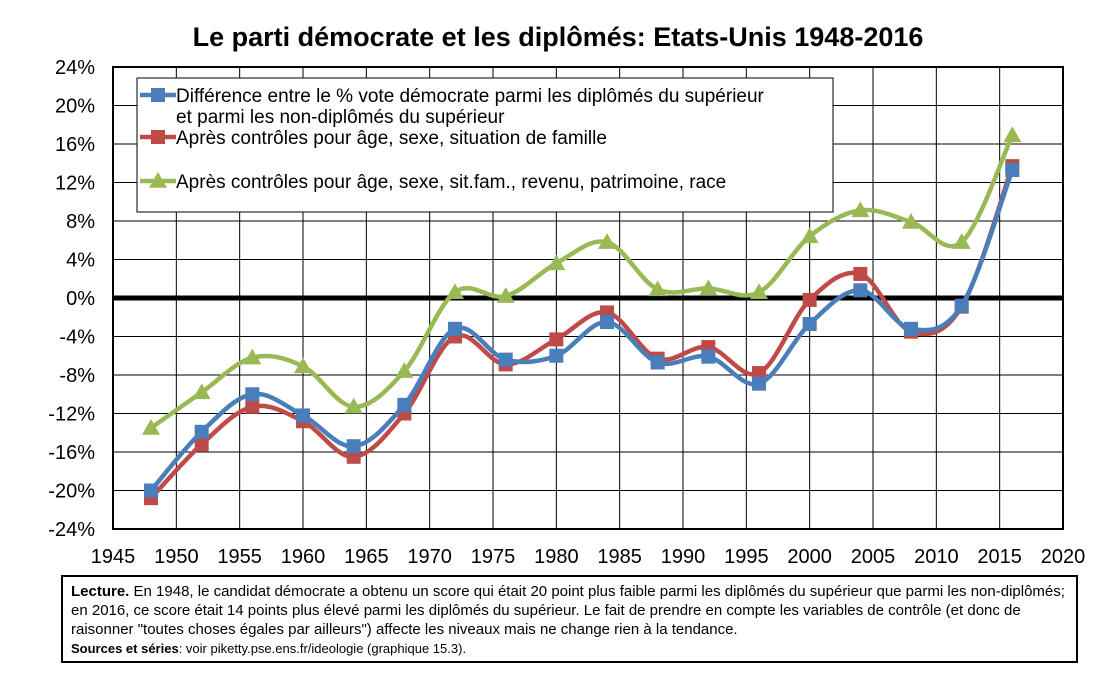 This screenshot has height=681, width=1116. I want to click on y-tick-label: 4%, so click(80, 261).